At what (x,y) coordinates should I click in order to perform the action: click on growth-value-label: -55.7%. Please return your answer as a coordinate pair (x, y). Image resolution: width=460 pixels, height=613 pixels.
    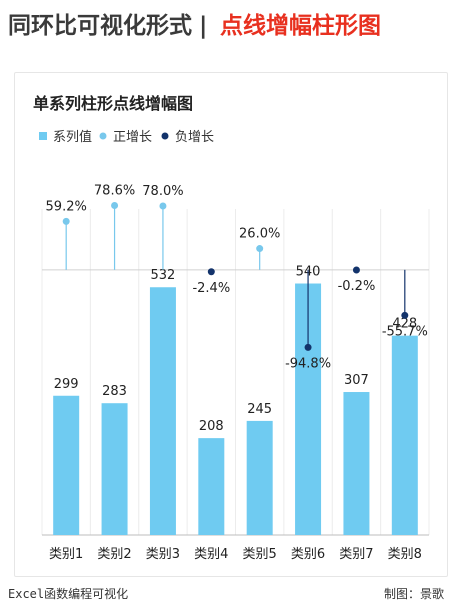
    Looking at the image, I should click on (405, 331).